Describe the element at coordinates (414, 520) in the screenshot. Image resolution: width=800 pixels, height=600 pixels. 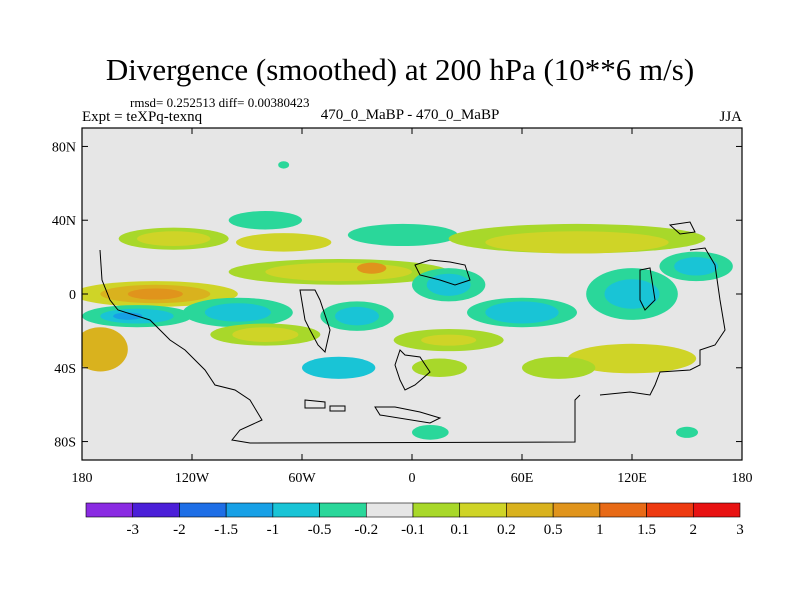
I see `colorbar: -3 -2 -1.5 -1 -0.5 -0.2 -0.1 0.1 0.2 0.5 1 1.5 2 3` at that location.